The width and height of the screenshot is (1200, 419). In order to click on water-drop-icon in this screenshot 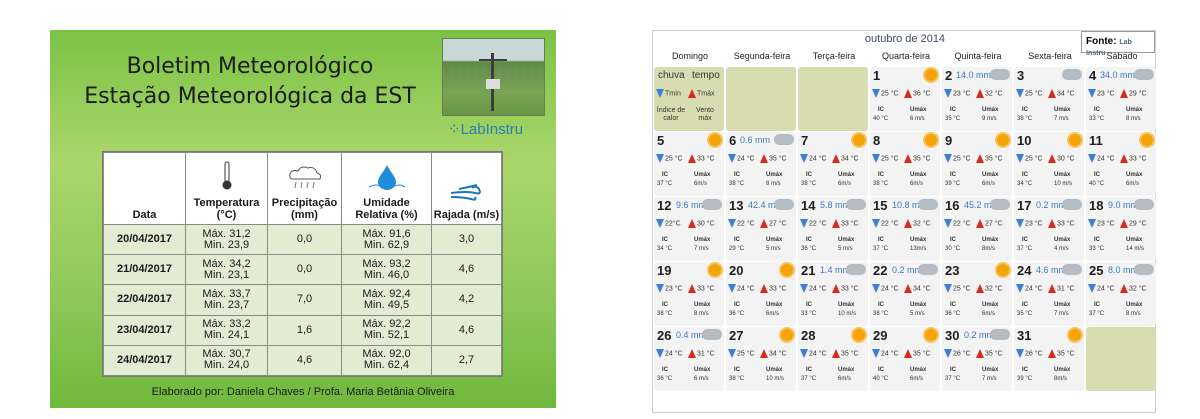, I will do `click(386, 177)`.